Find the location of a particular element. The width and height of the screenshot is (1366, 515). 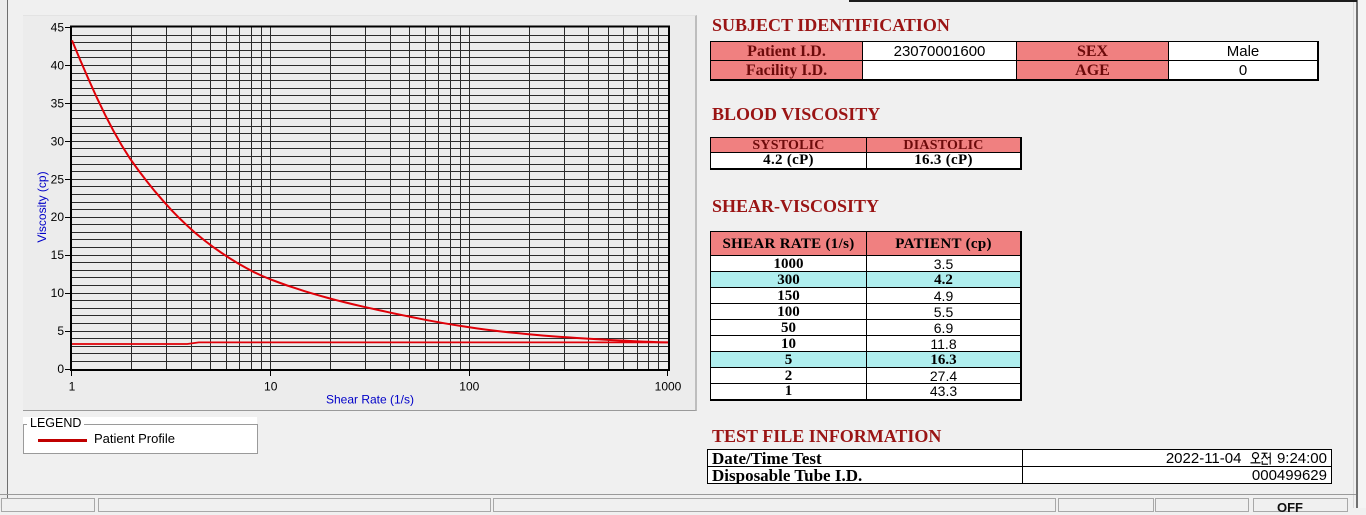

svg-text: 100 is located at coordinates (469, 387).